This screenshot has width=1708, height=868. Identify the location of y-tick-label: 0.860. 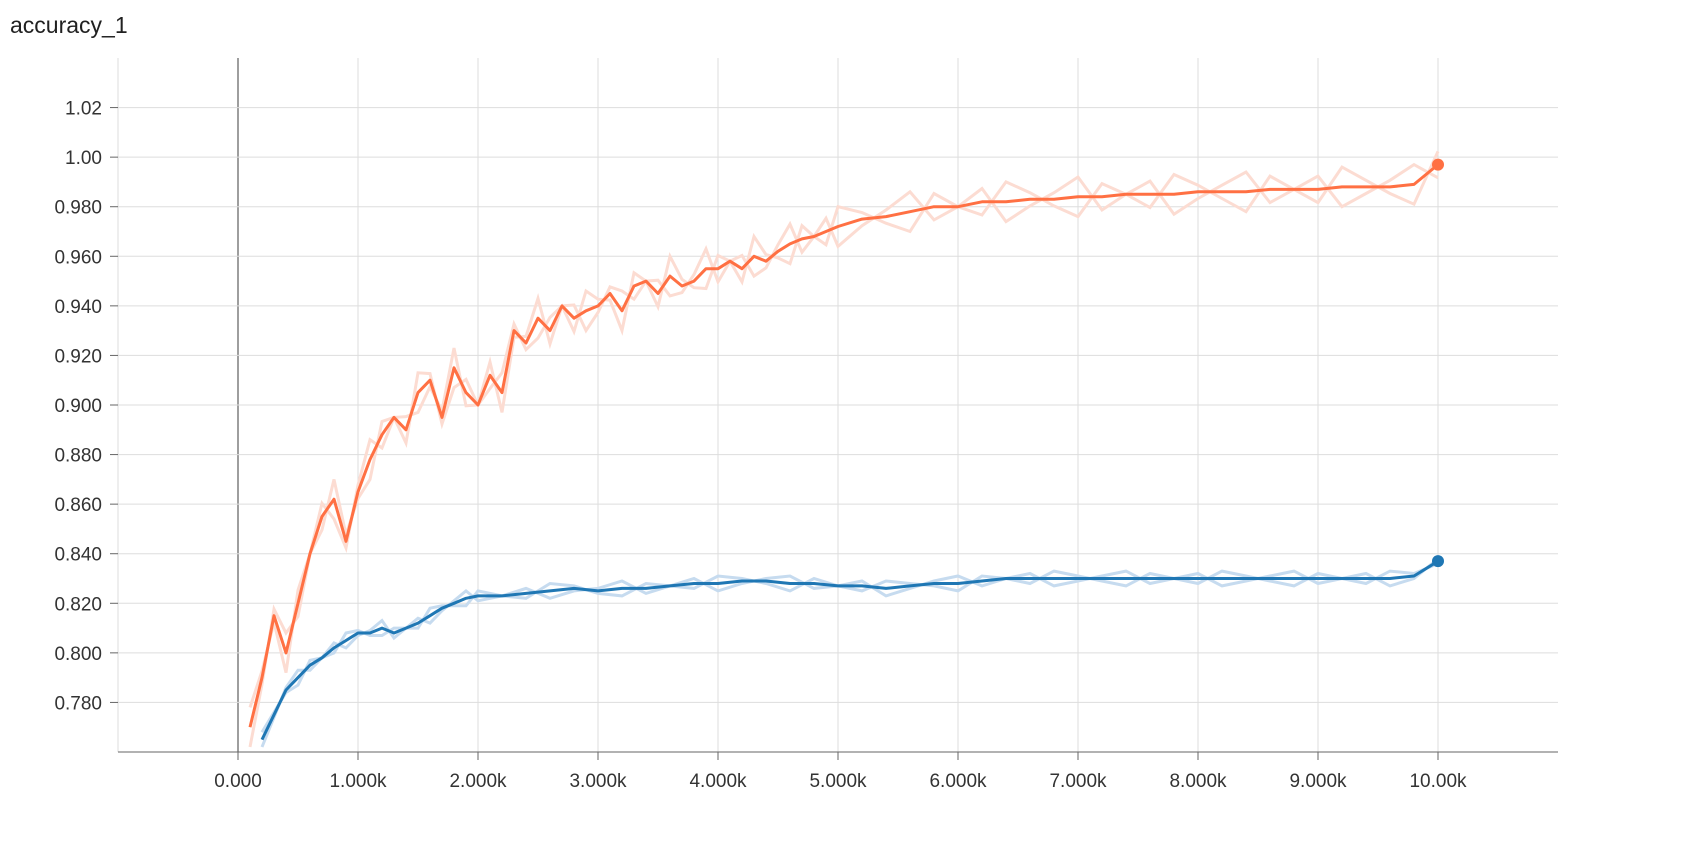
(78, 505).